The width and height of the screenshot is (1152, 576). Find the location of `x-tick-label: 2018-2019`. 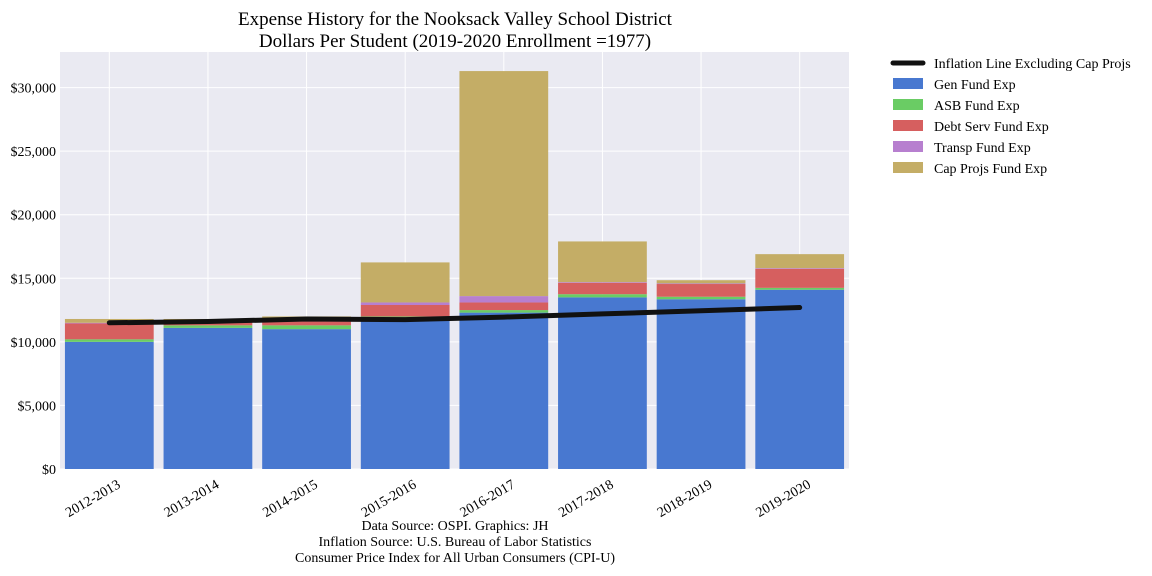

x-tick-label: 2018-2019 is located at coordinates (685, 498).